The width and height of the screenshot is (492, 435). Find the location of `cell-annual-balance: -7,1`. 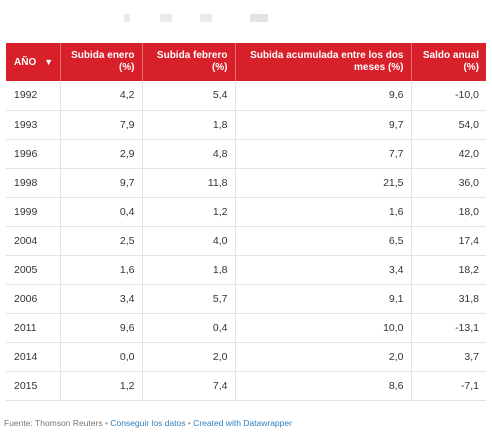

cell-annual-balance: -7,1 is located at coordinates (469, 385).